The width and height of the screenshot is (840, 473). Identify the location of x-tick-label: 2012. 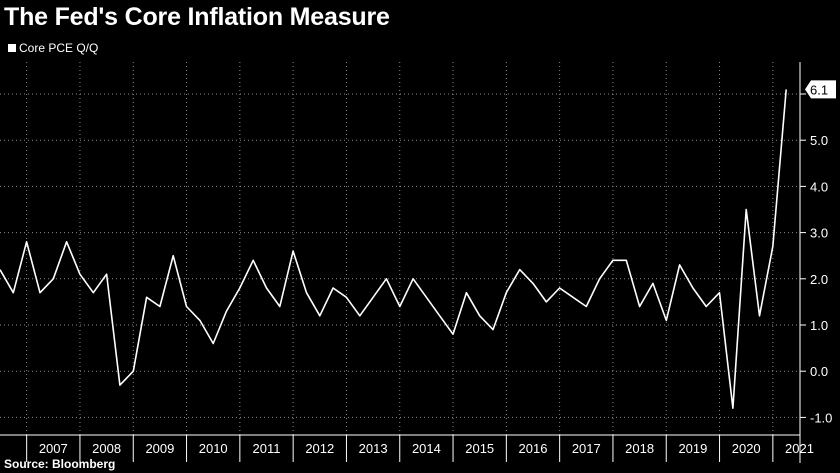
(319, 448).